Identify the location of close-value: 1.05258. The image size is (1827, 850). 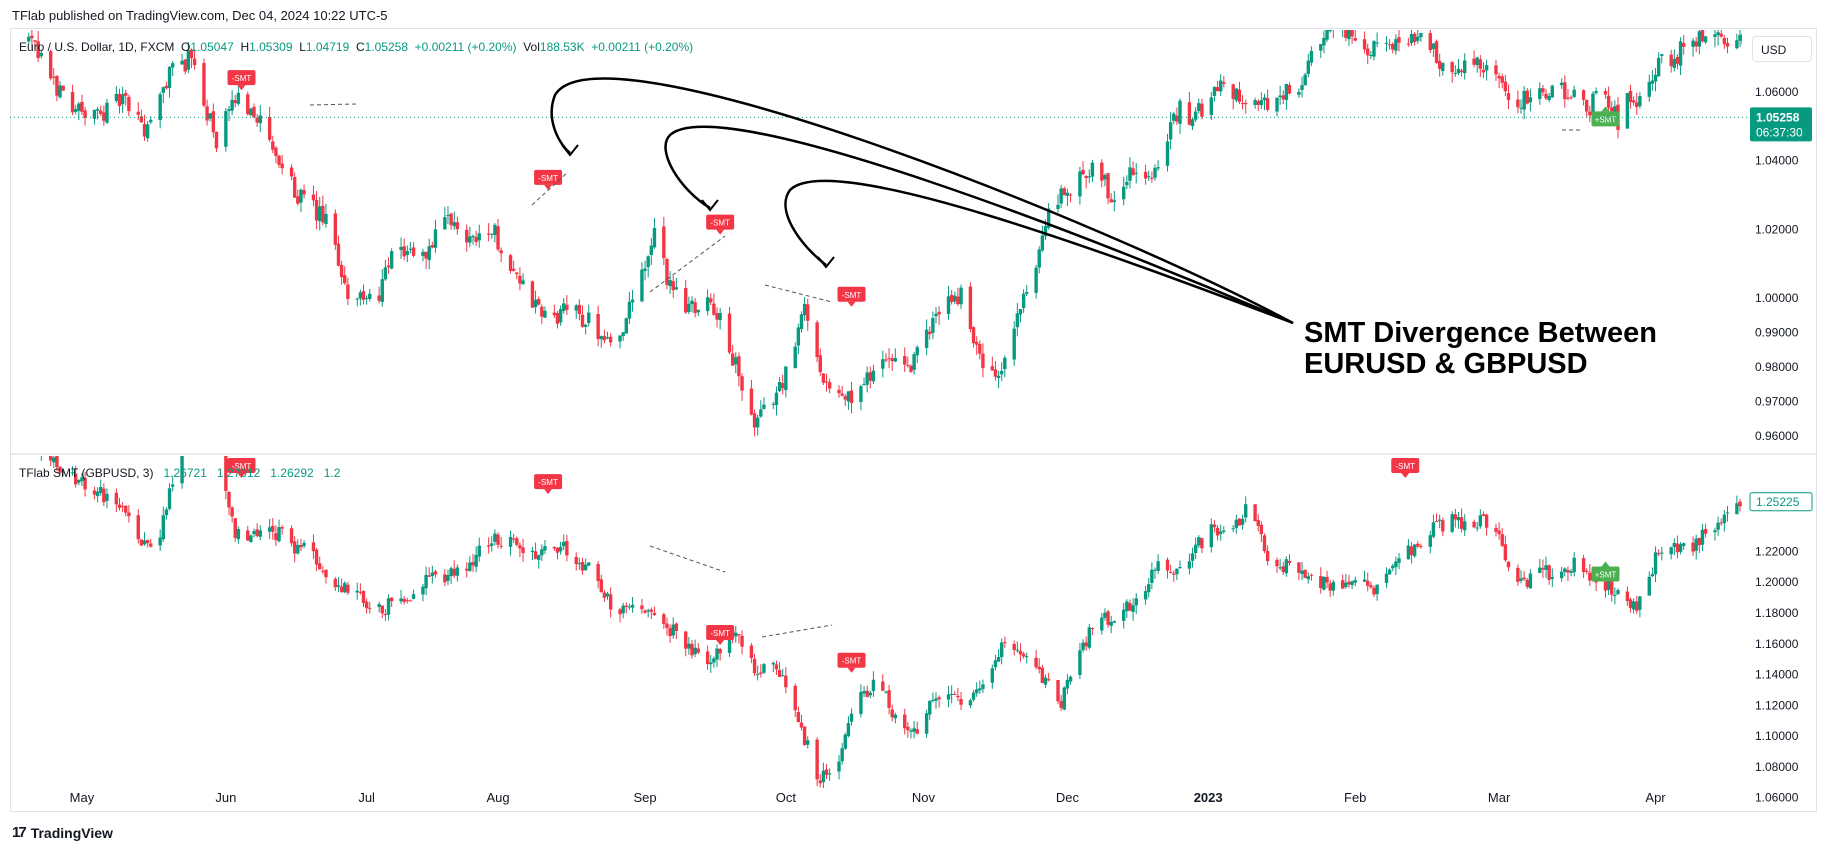
(386, 47).